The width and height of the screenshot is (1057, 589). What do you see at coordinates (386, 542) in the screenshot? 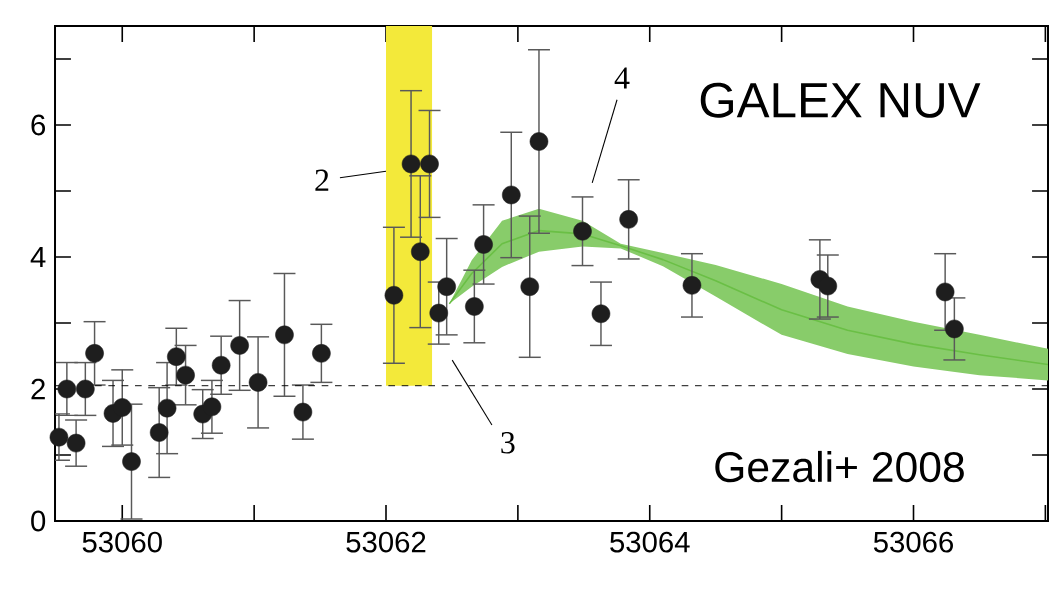
I see `x-tick-label: 53062` at bounding box center [386, 542].